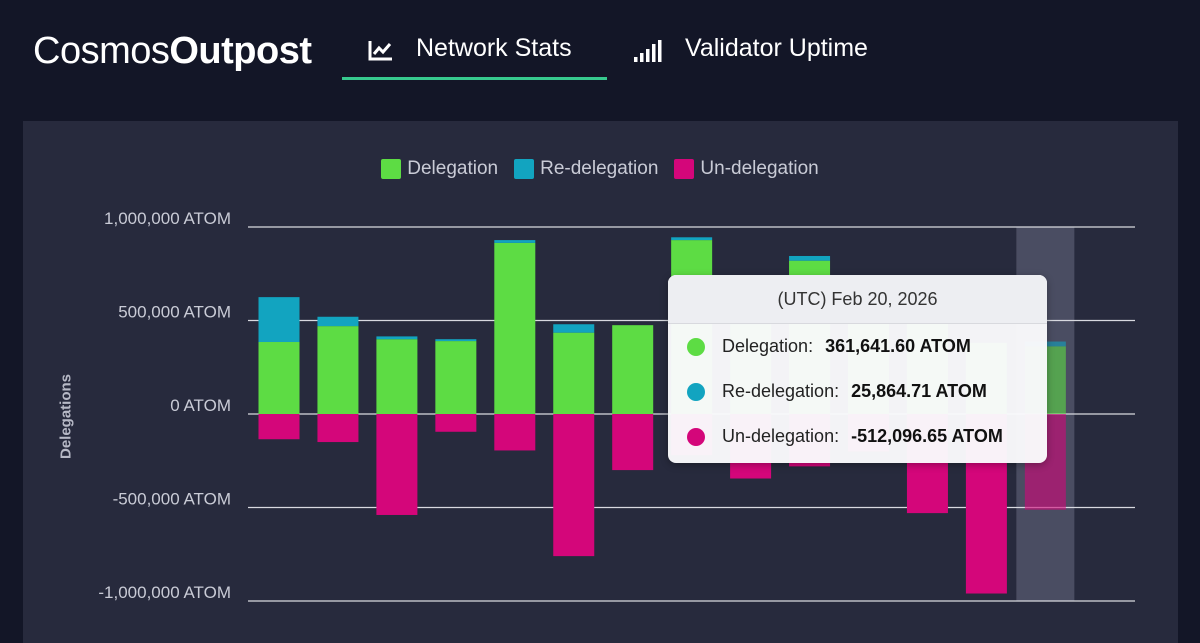  I want to click on tab-network-stats-label: Network Stats, so click(494, 48).